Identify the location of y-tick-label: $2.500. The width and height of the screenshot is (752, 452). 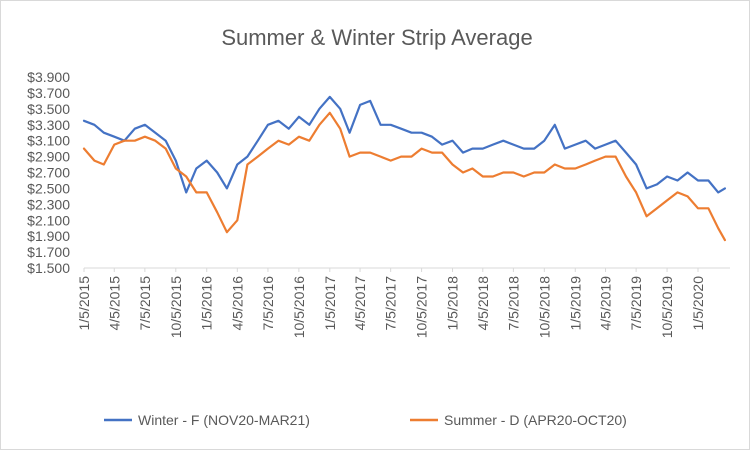
(48, 188).